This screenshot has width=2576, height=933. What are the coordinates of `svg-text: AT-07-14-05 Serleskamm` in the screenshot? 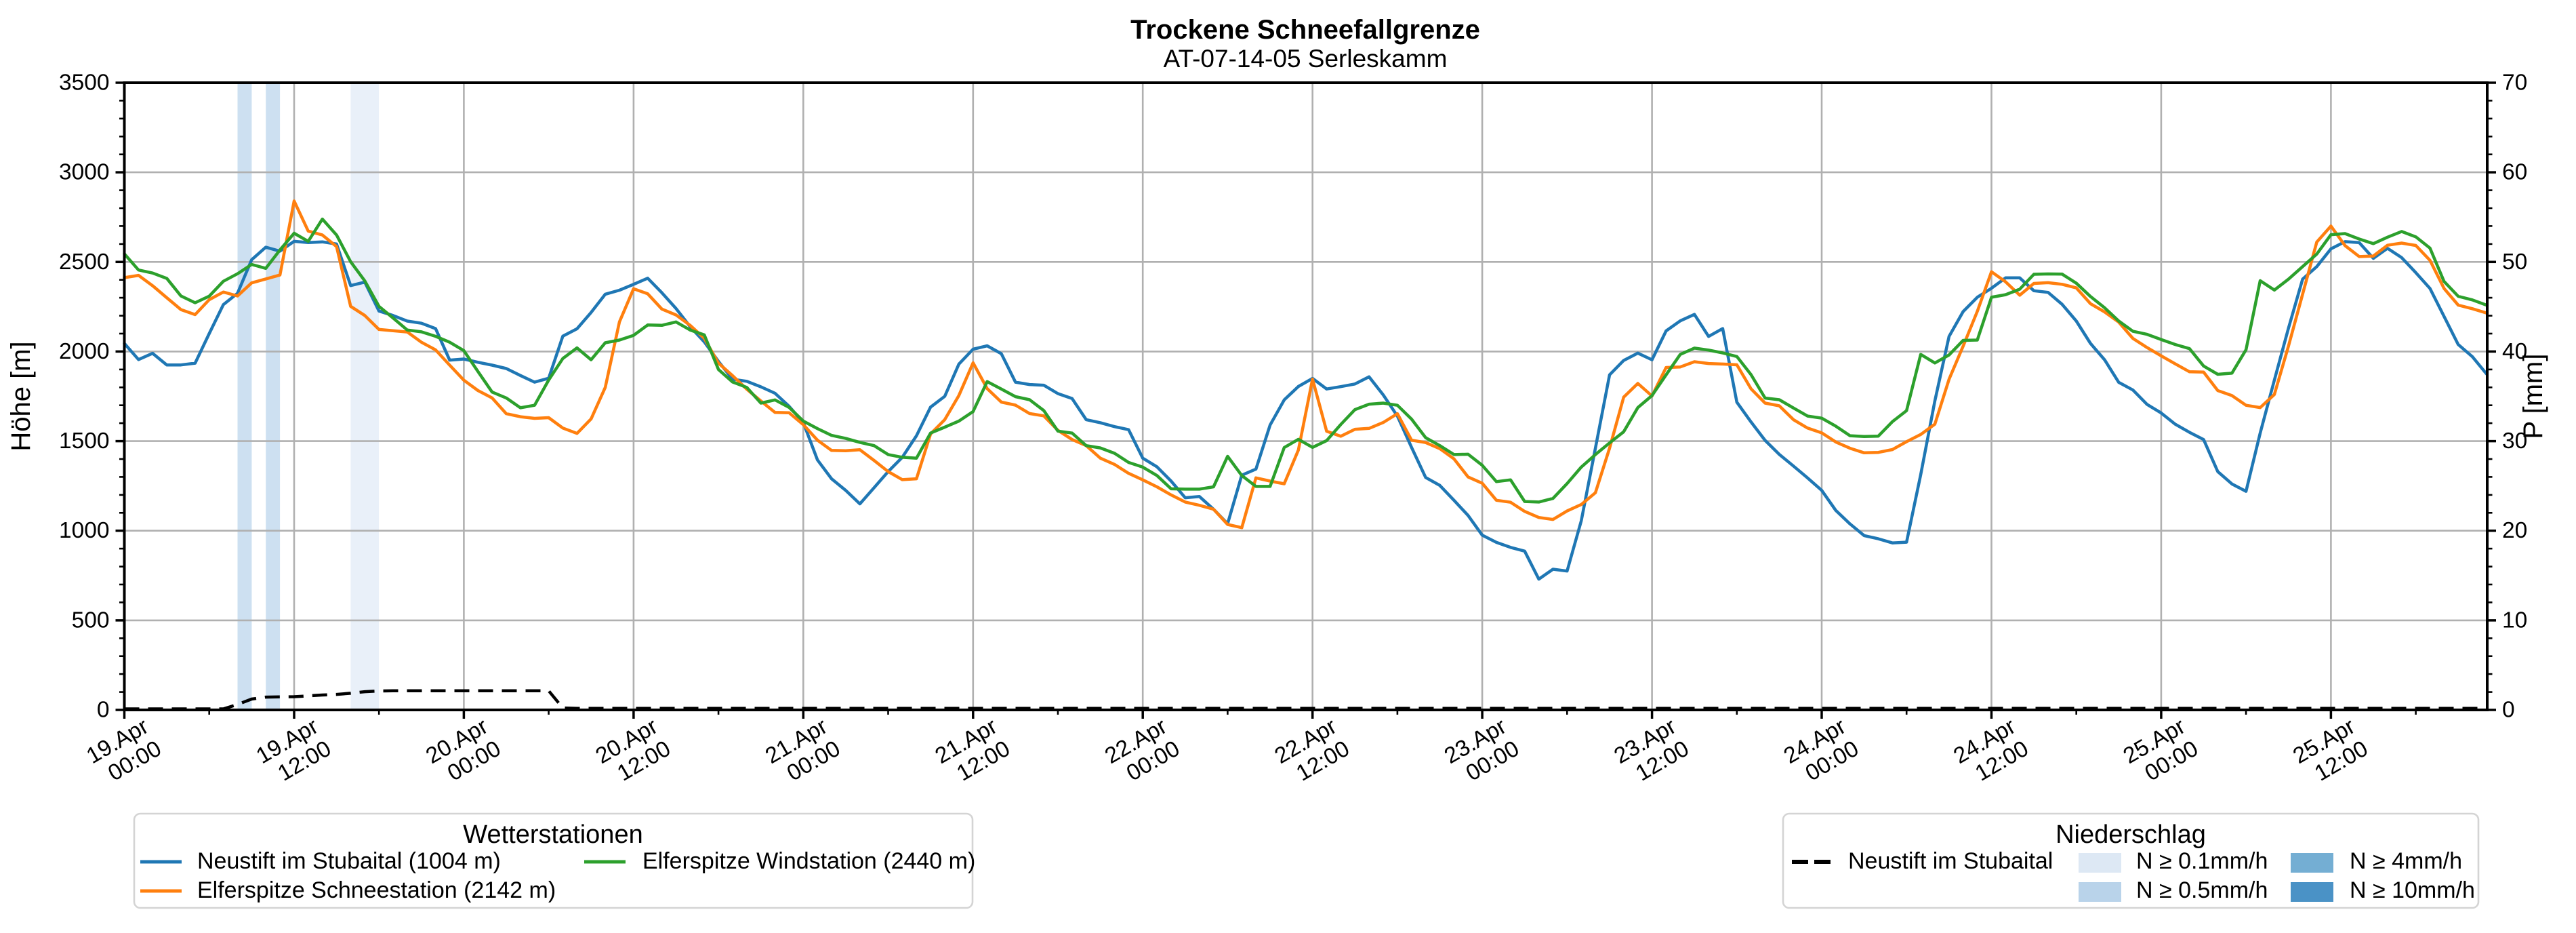 It's located at (1306, 59).